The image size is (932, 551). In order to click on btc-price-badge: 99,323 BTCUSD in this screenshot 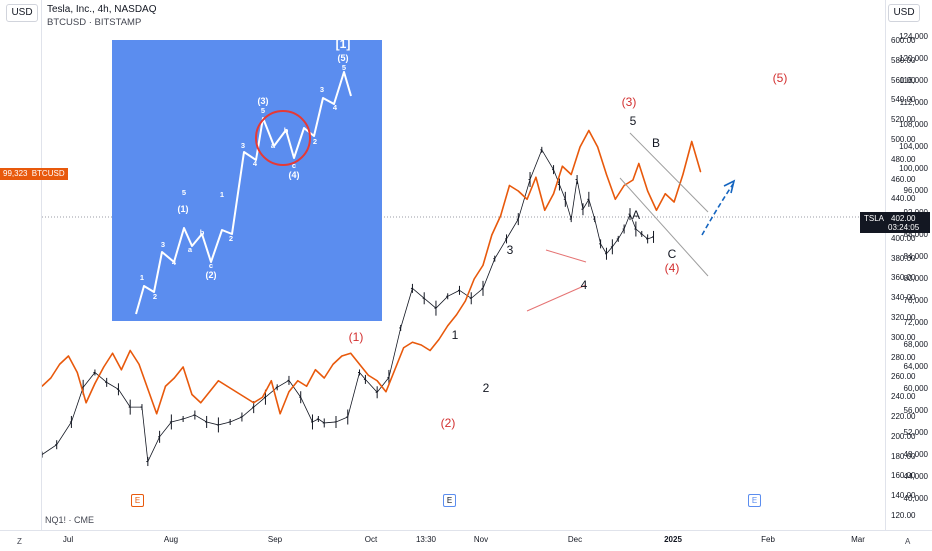, I will do `click(34, 174)`.